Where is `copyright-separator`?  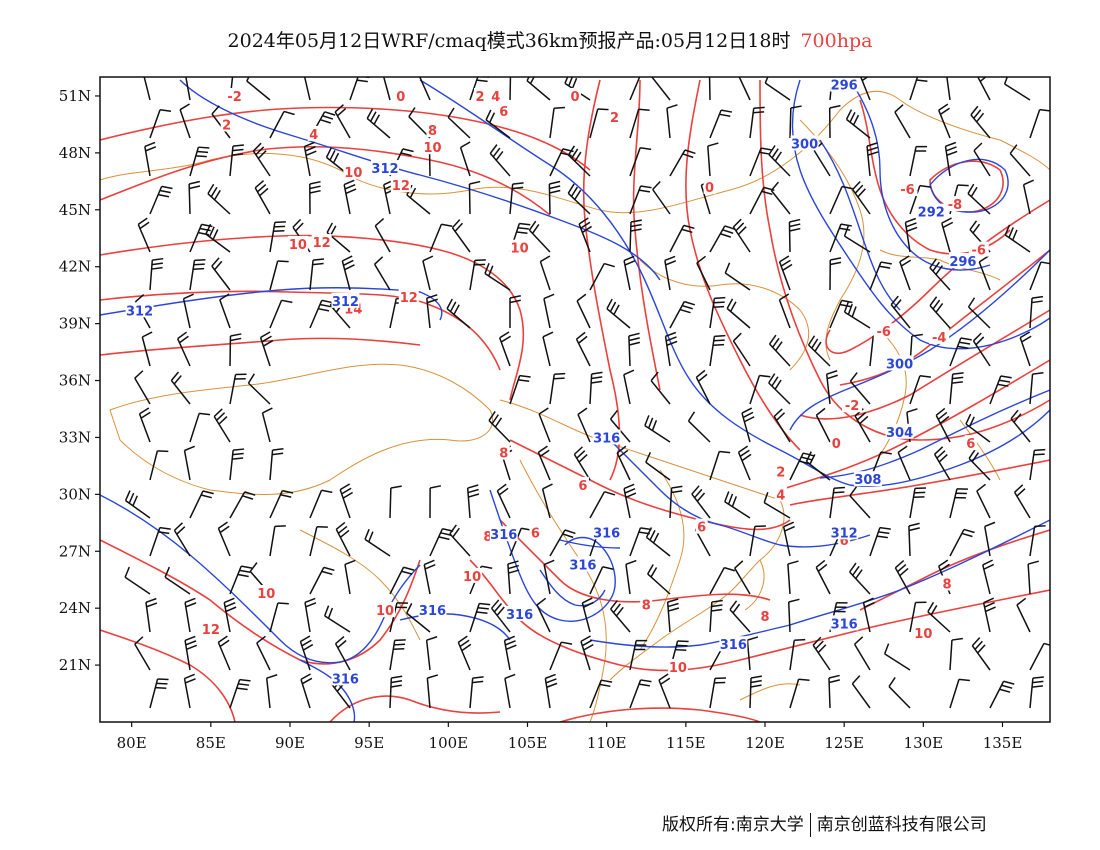
copyright-separator is located at coordinates (810, 825).